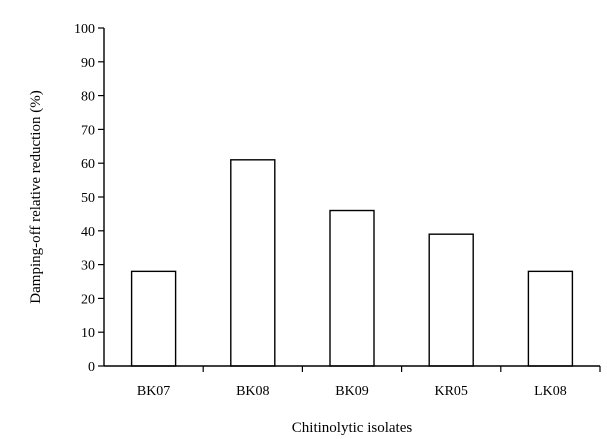 The height and width of the screenshot is (439, 607). Describe the element at coordinates (91, 367) in the screenshot. I see `y-tick-label-0: 0` at that location.